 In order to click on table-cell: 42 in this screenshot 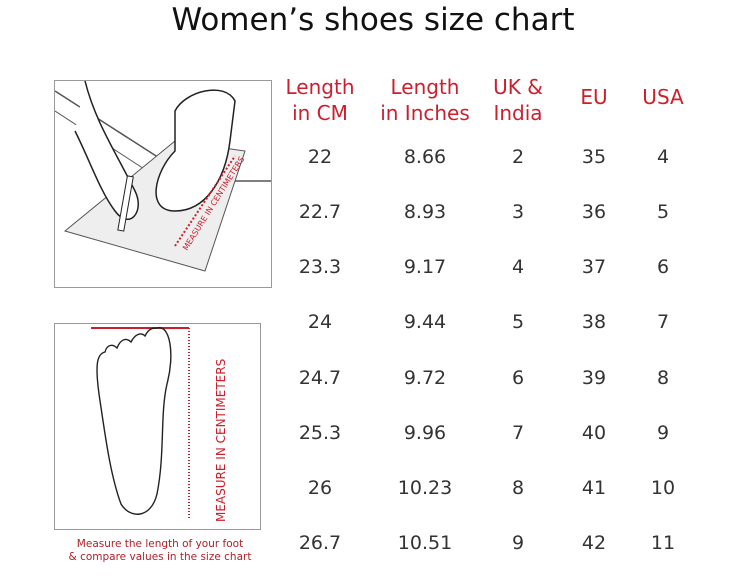, I will do `click(594, 543)`.